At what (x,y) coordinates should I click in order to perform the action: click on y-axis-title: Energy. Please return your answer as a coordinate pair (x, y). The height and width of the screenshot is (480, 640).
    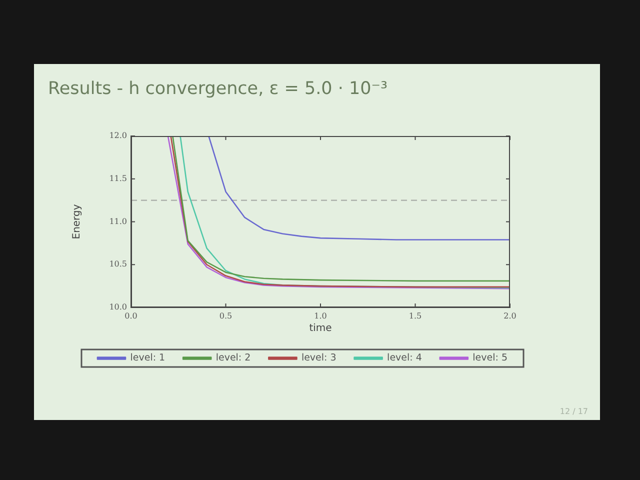
    Looking at the image, I should click on (77, 222).